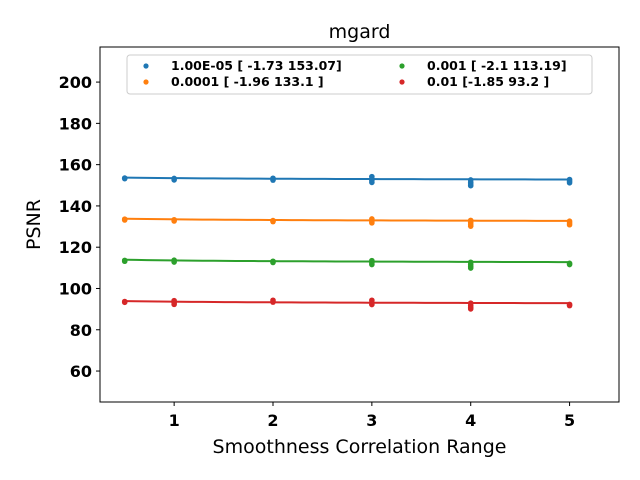 This screenshot has width=640, height=480. What do you see at coordinates (569, 420) in the screenshot?
I see `x-tick-label: 5` at bounding box center [569, 420].